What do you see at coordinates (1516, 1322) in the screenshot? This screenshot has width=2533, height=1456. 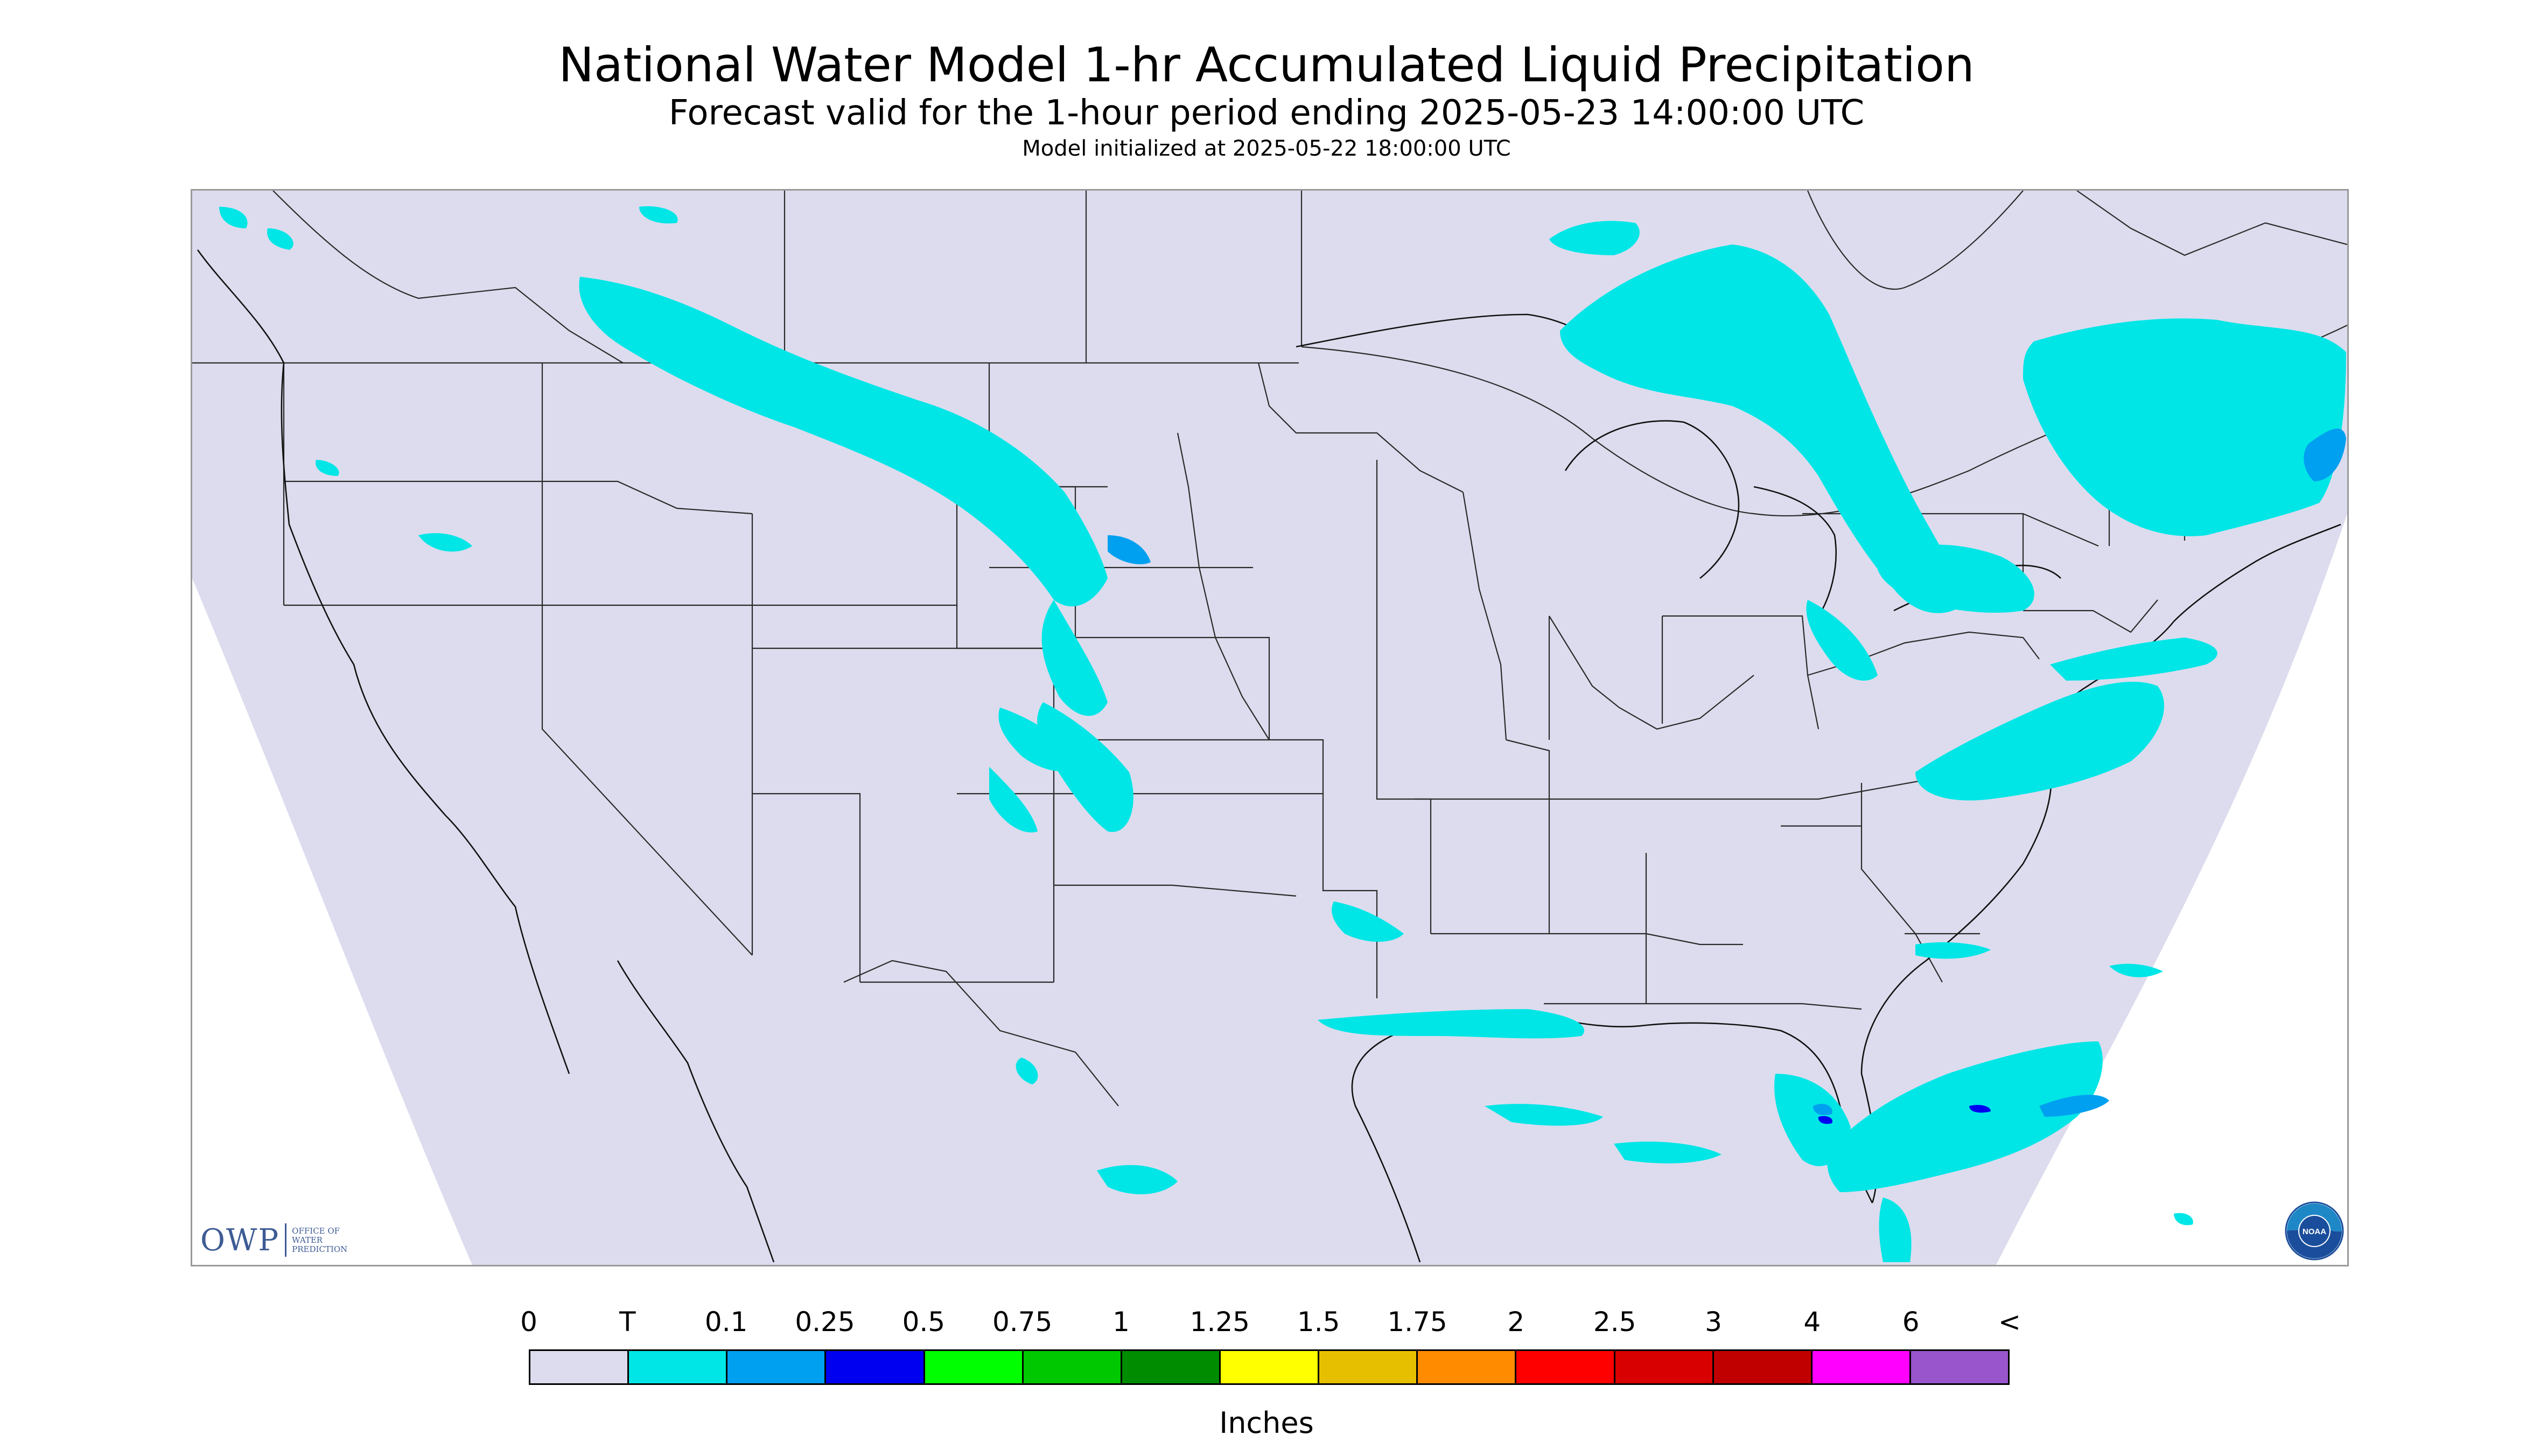 I see `legend-label: 2` at bounding box center [1516, 1322].